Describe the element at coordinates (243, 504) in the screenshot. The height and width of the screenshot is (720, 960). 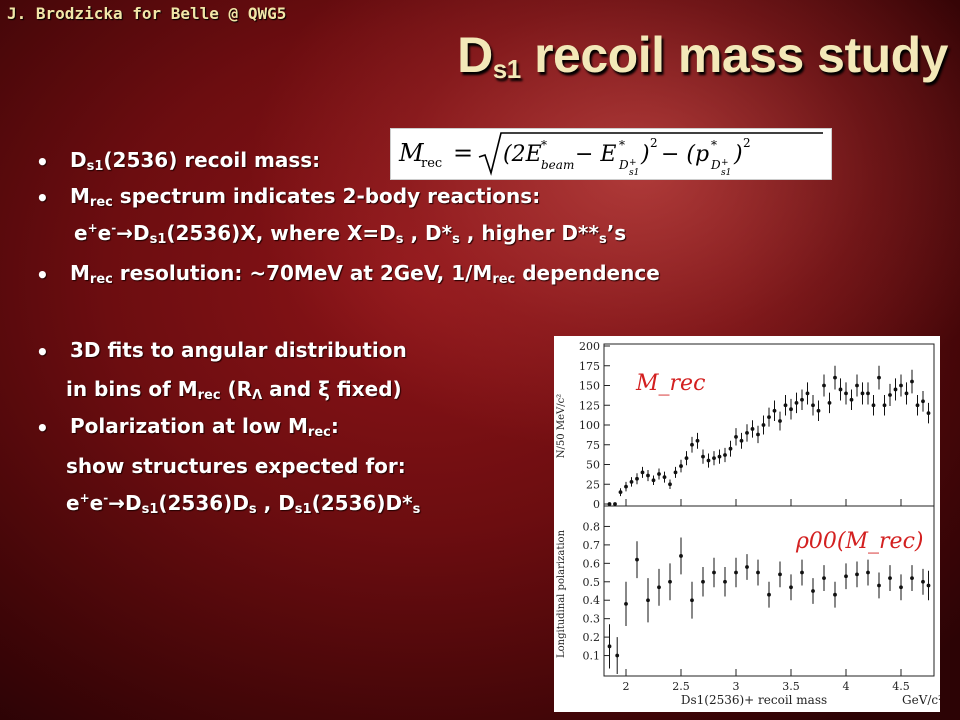
I see `bullet-polarization-reactions: e+e-→Ds1(2536)Ds , Ds1(2536)D*s` at that location.